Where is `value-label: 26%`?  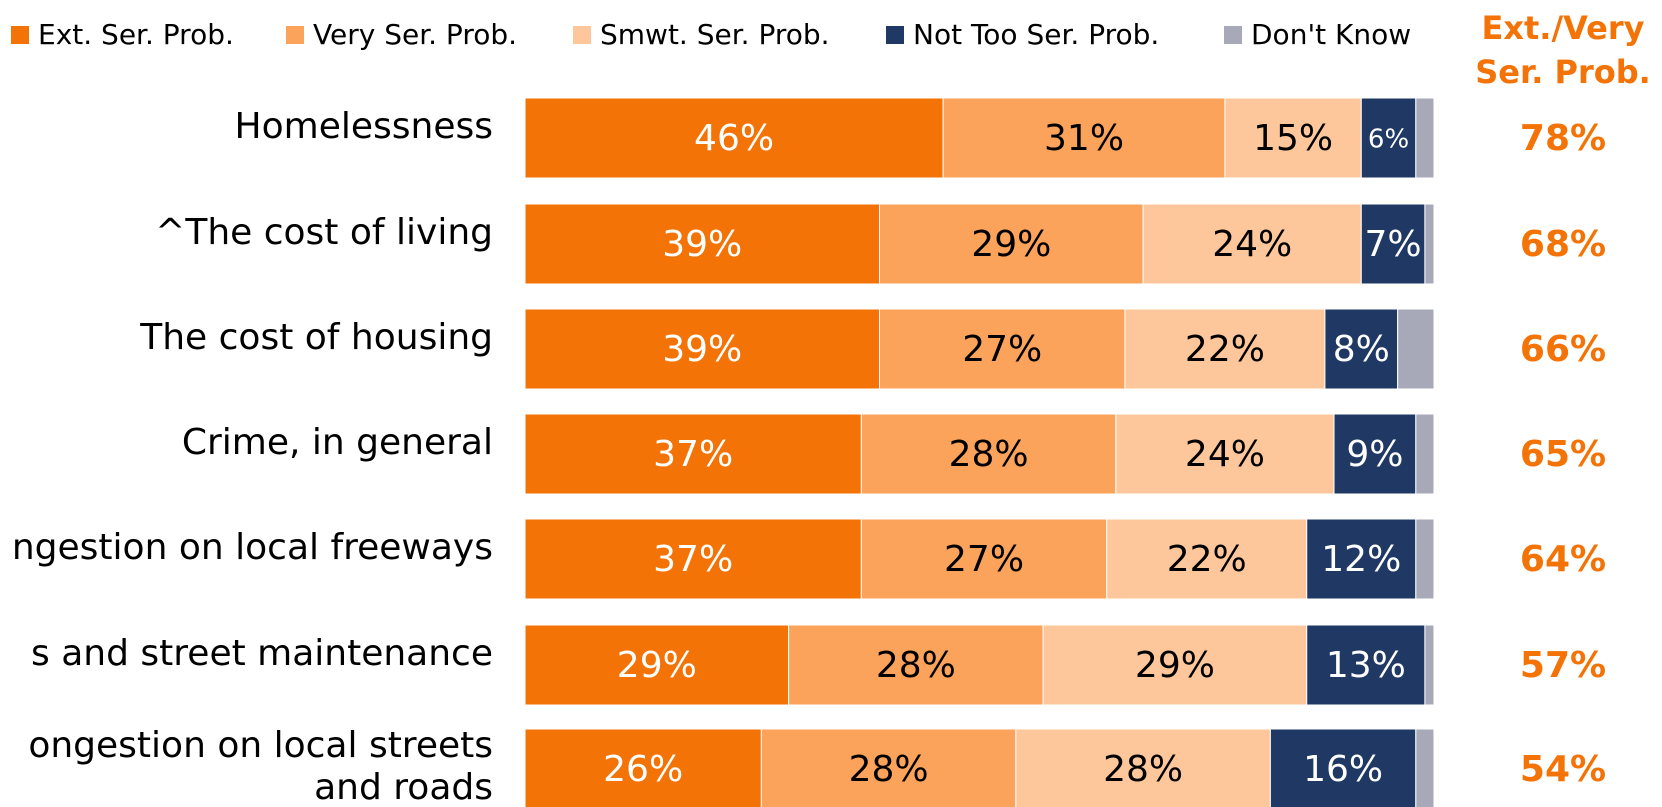 value-label: 26% is located at coordinates (643, 769).